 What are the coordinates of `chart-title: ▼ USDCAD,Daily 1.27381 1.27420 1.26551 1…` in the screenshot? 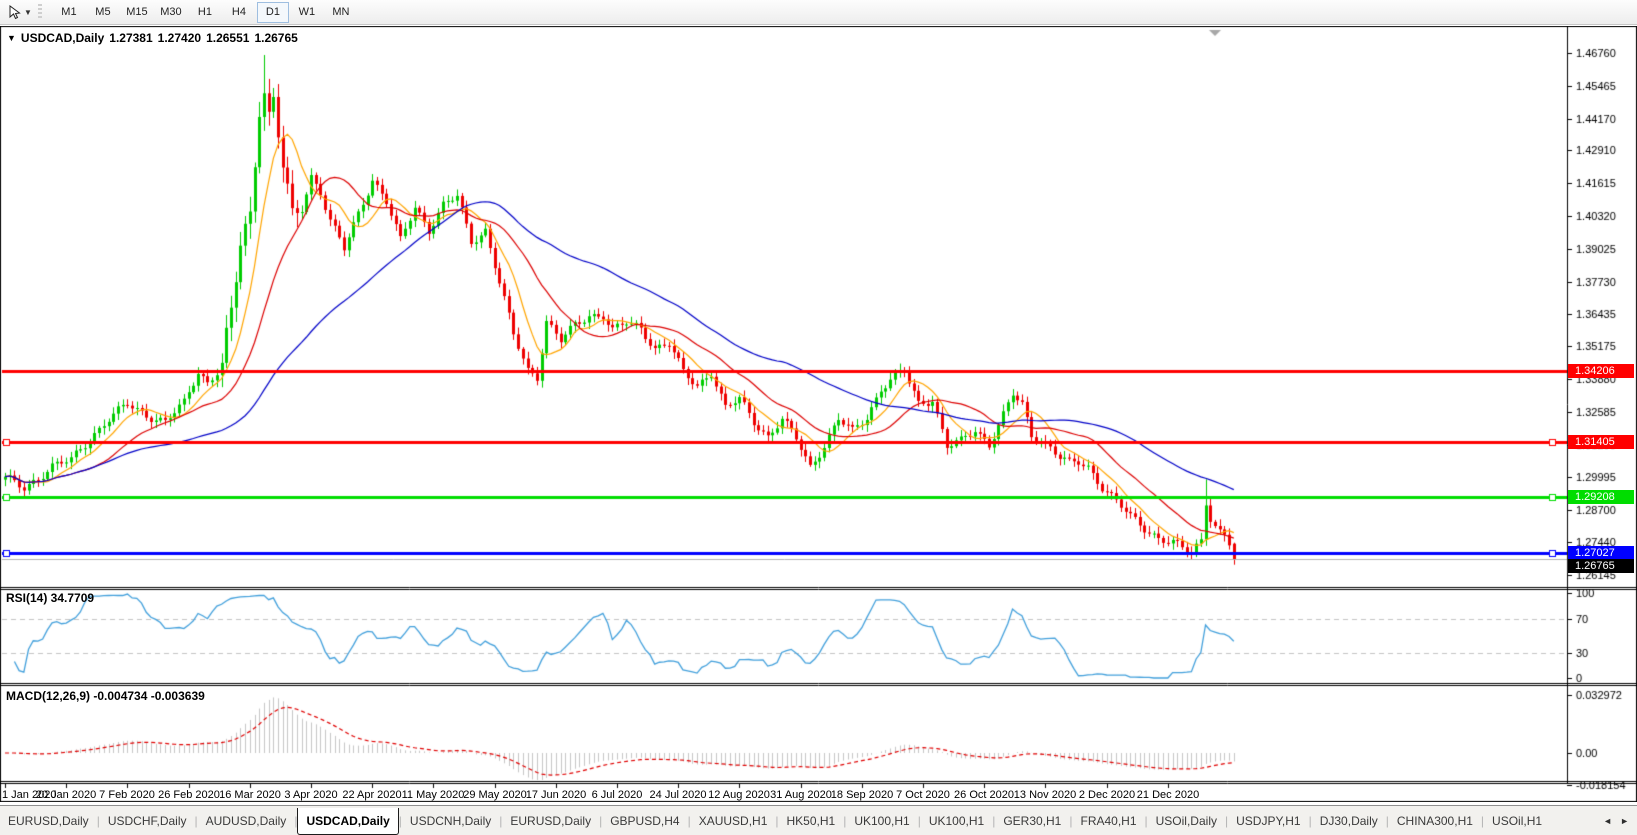 It's located at (152, 38).